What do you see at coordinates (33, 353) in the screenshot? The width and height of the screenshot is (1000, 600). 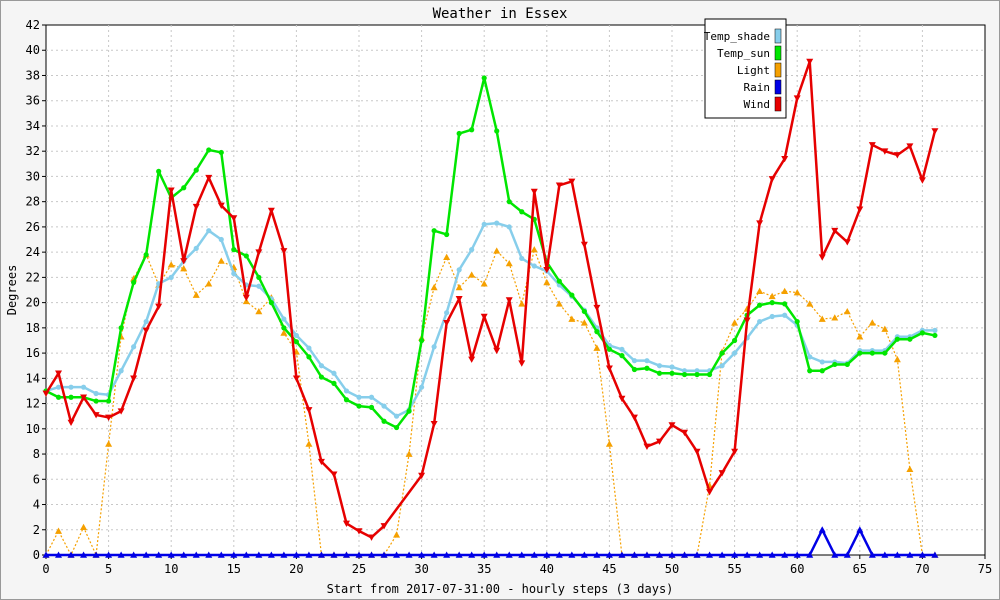 I see `y-tick-label: 16` at bounding box center [33, 353].